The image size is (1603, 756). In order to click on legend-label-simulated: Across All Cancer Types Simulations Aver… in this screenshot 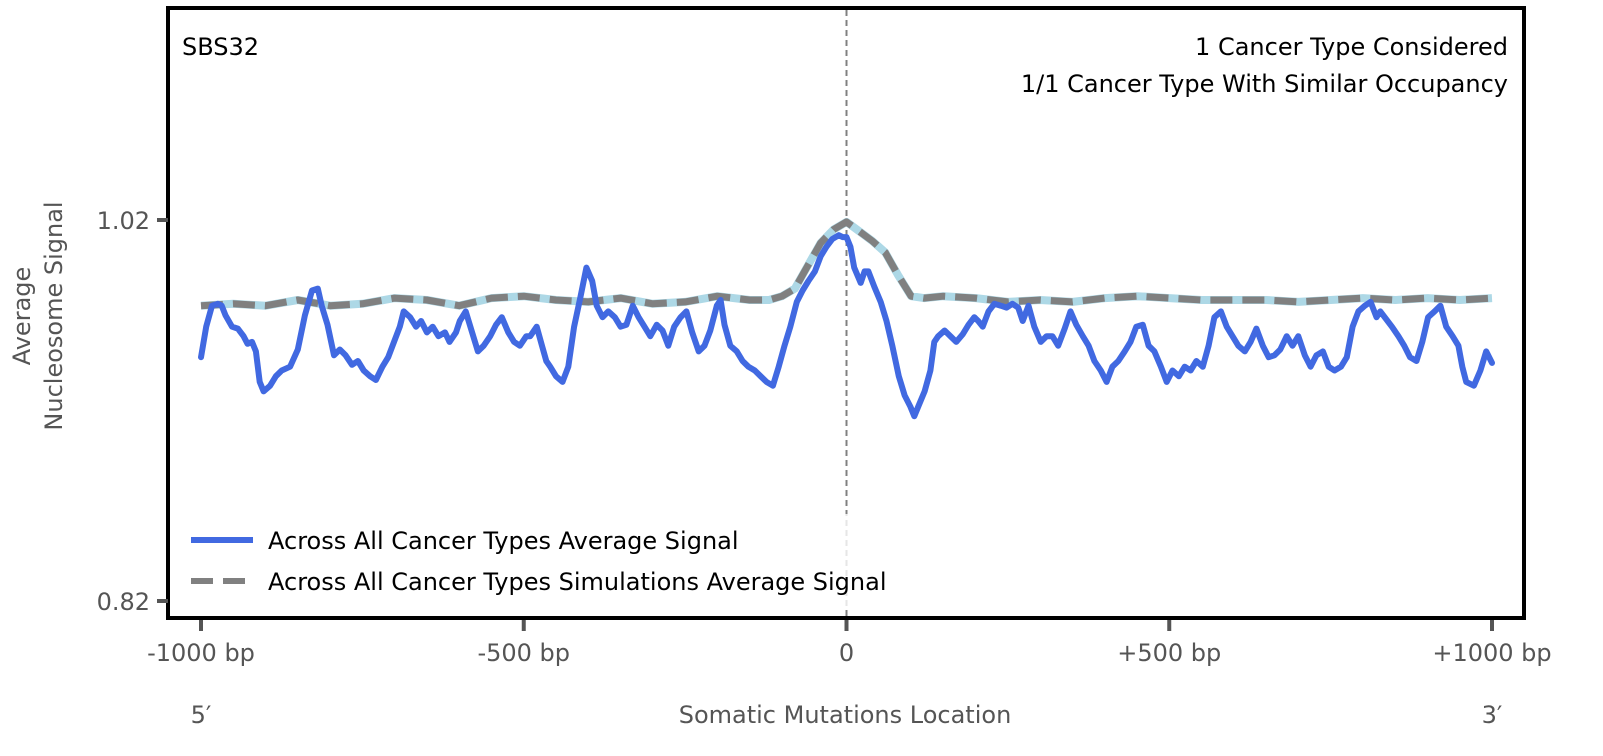, I will do `click(577, 582)`.